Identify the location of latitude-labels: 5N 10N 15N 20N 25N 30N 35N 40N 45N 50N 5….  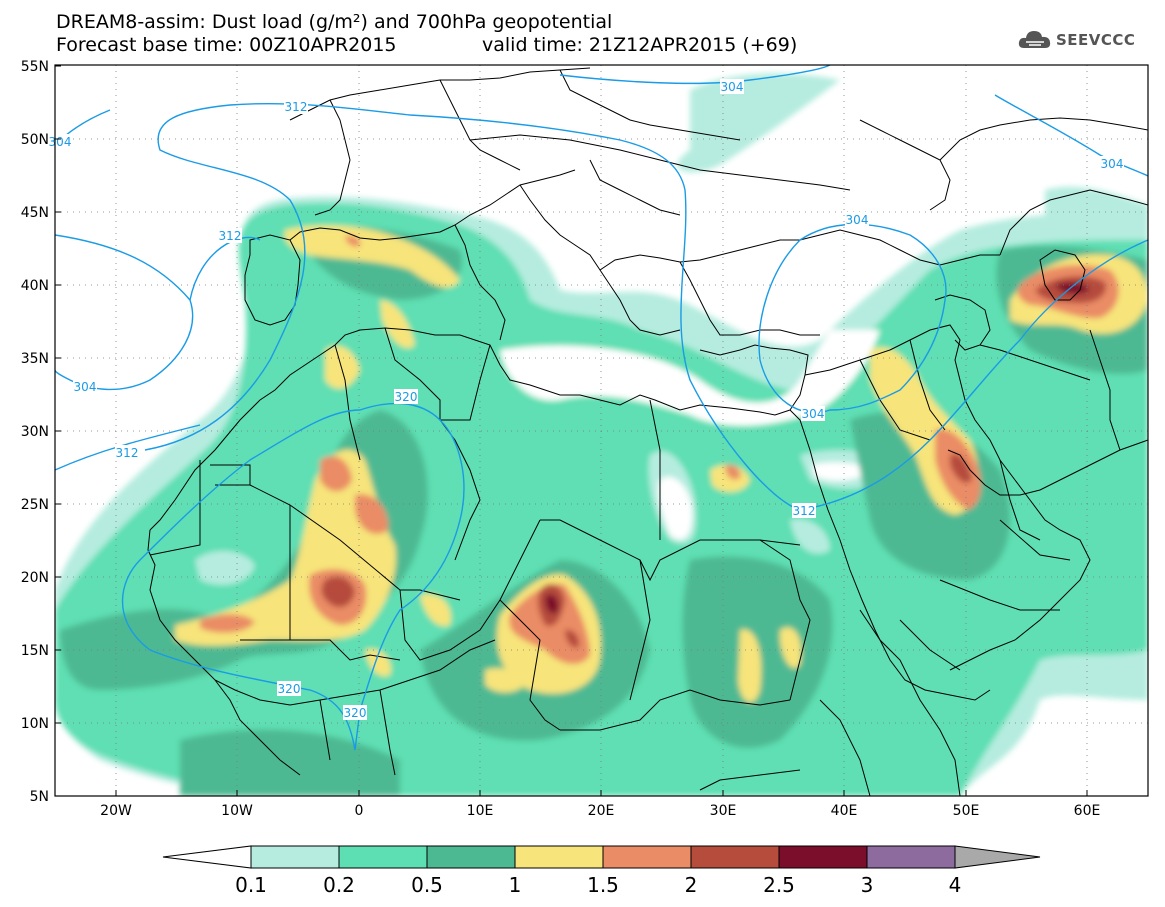
(35, 432).